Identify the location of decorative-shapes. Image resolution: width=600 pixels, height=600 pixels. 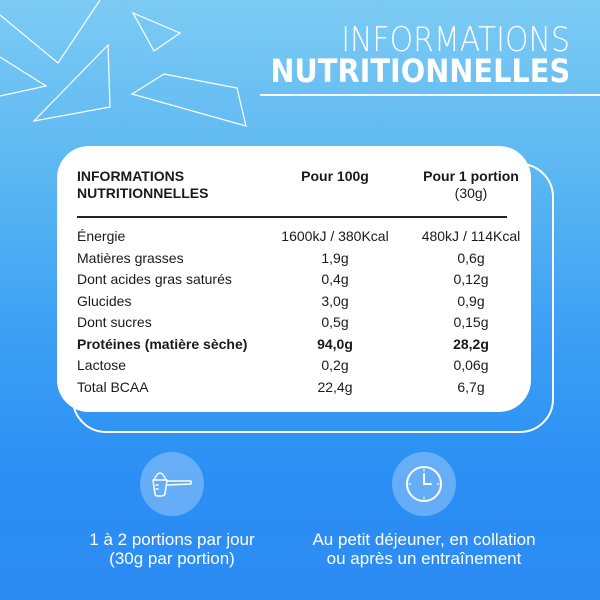
(123, 63).